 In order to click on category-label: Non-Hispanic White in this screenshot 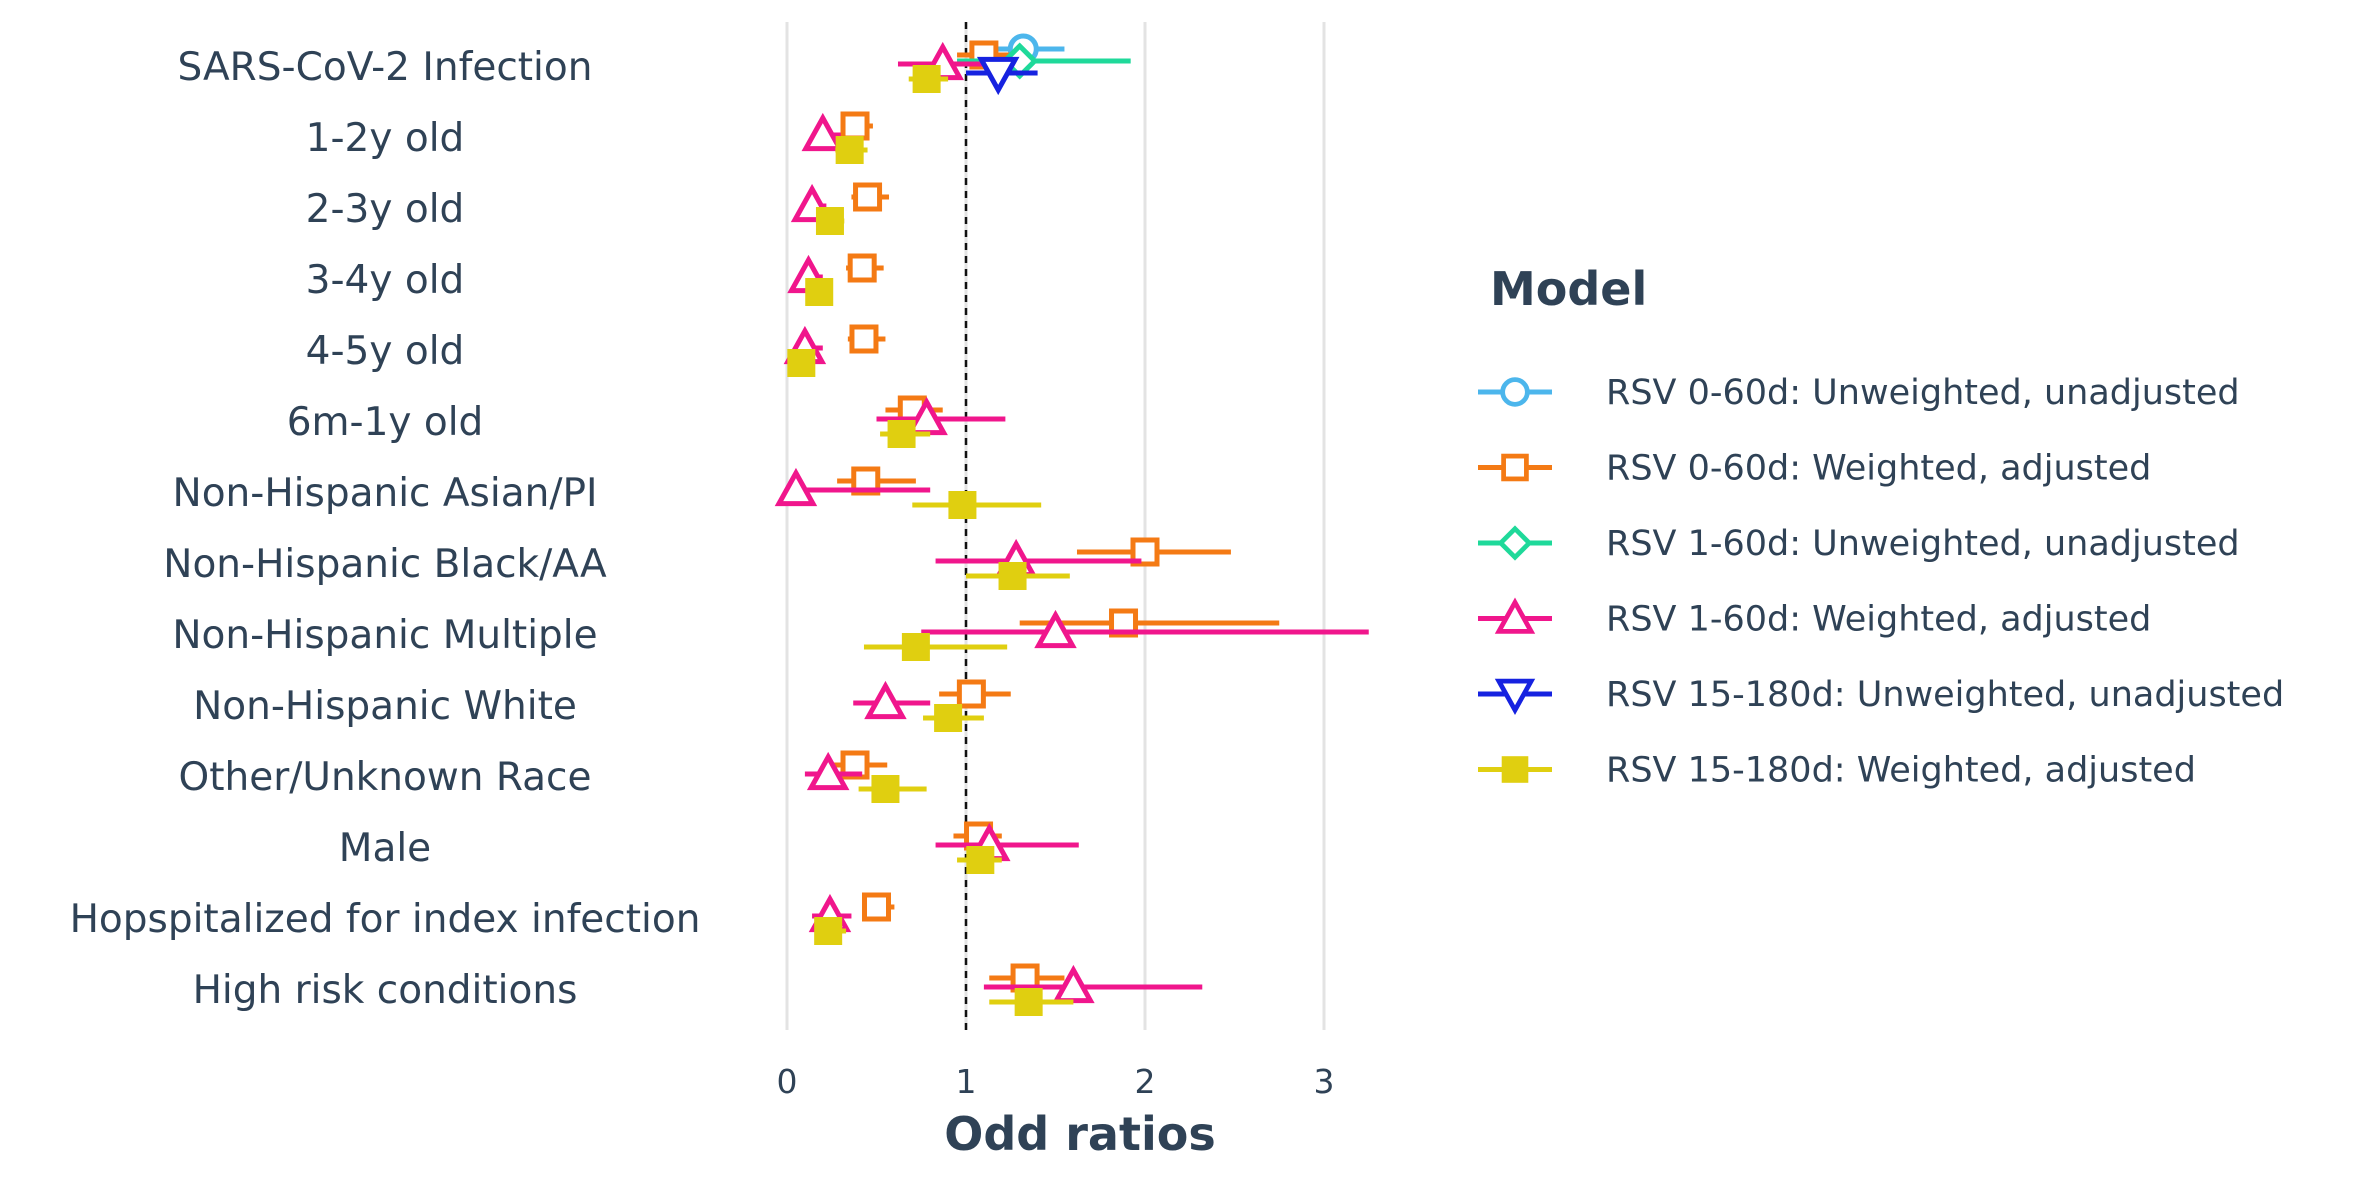, I will do `click(385, 706)`.